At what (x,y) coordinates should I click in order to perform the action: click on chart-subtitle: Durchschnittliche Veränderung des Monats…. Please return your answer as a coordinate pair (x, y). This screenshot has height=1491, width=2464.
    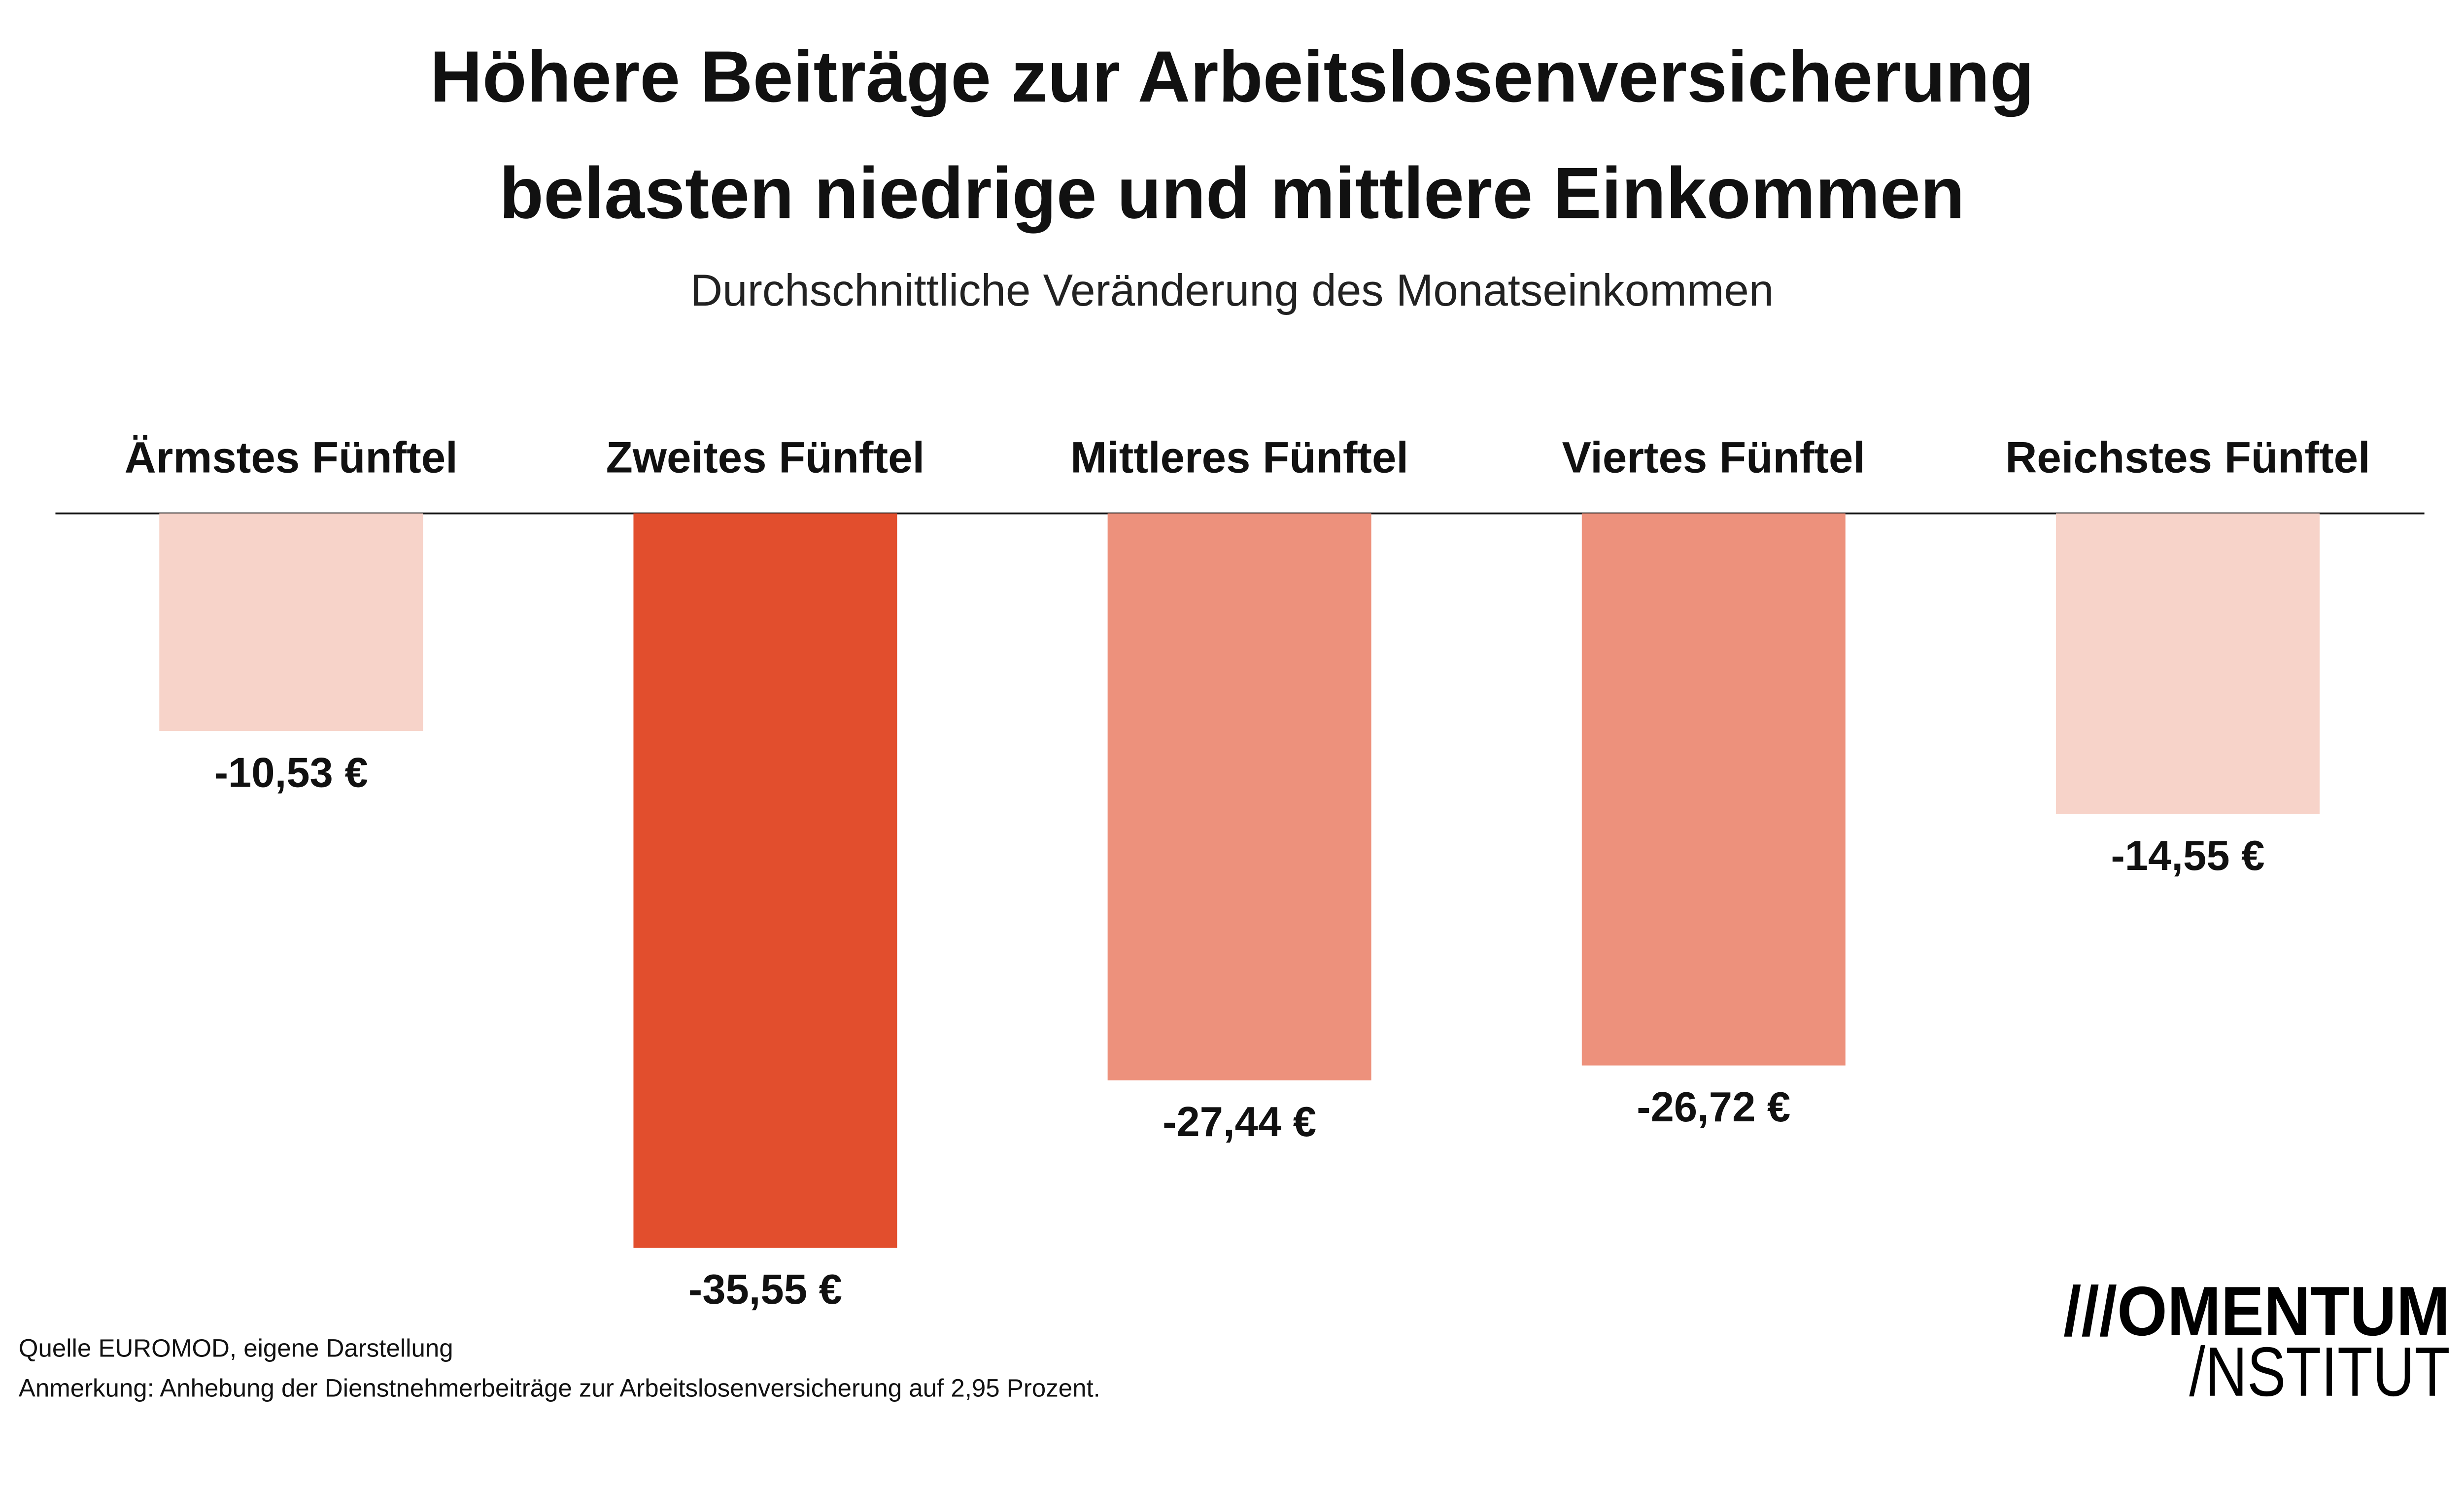
    Looking at the image, I should click on (1232, 290).